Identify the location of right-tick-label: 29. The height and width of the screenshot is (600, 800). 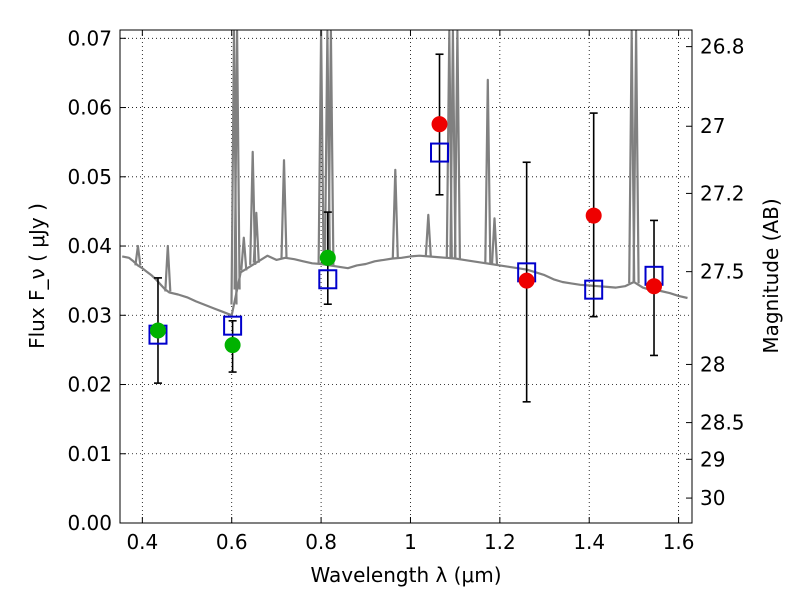
(712, 459).